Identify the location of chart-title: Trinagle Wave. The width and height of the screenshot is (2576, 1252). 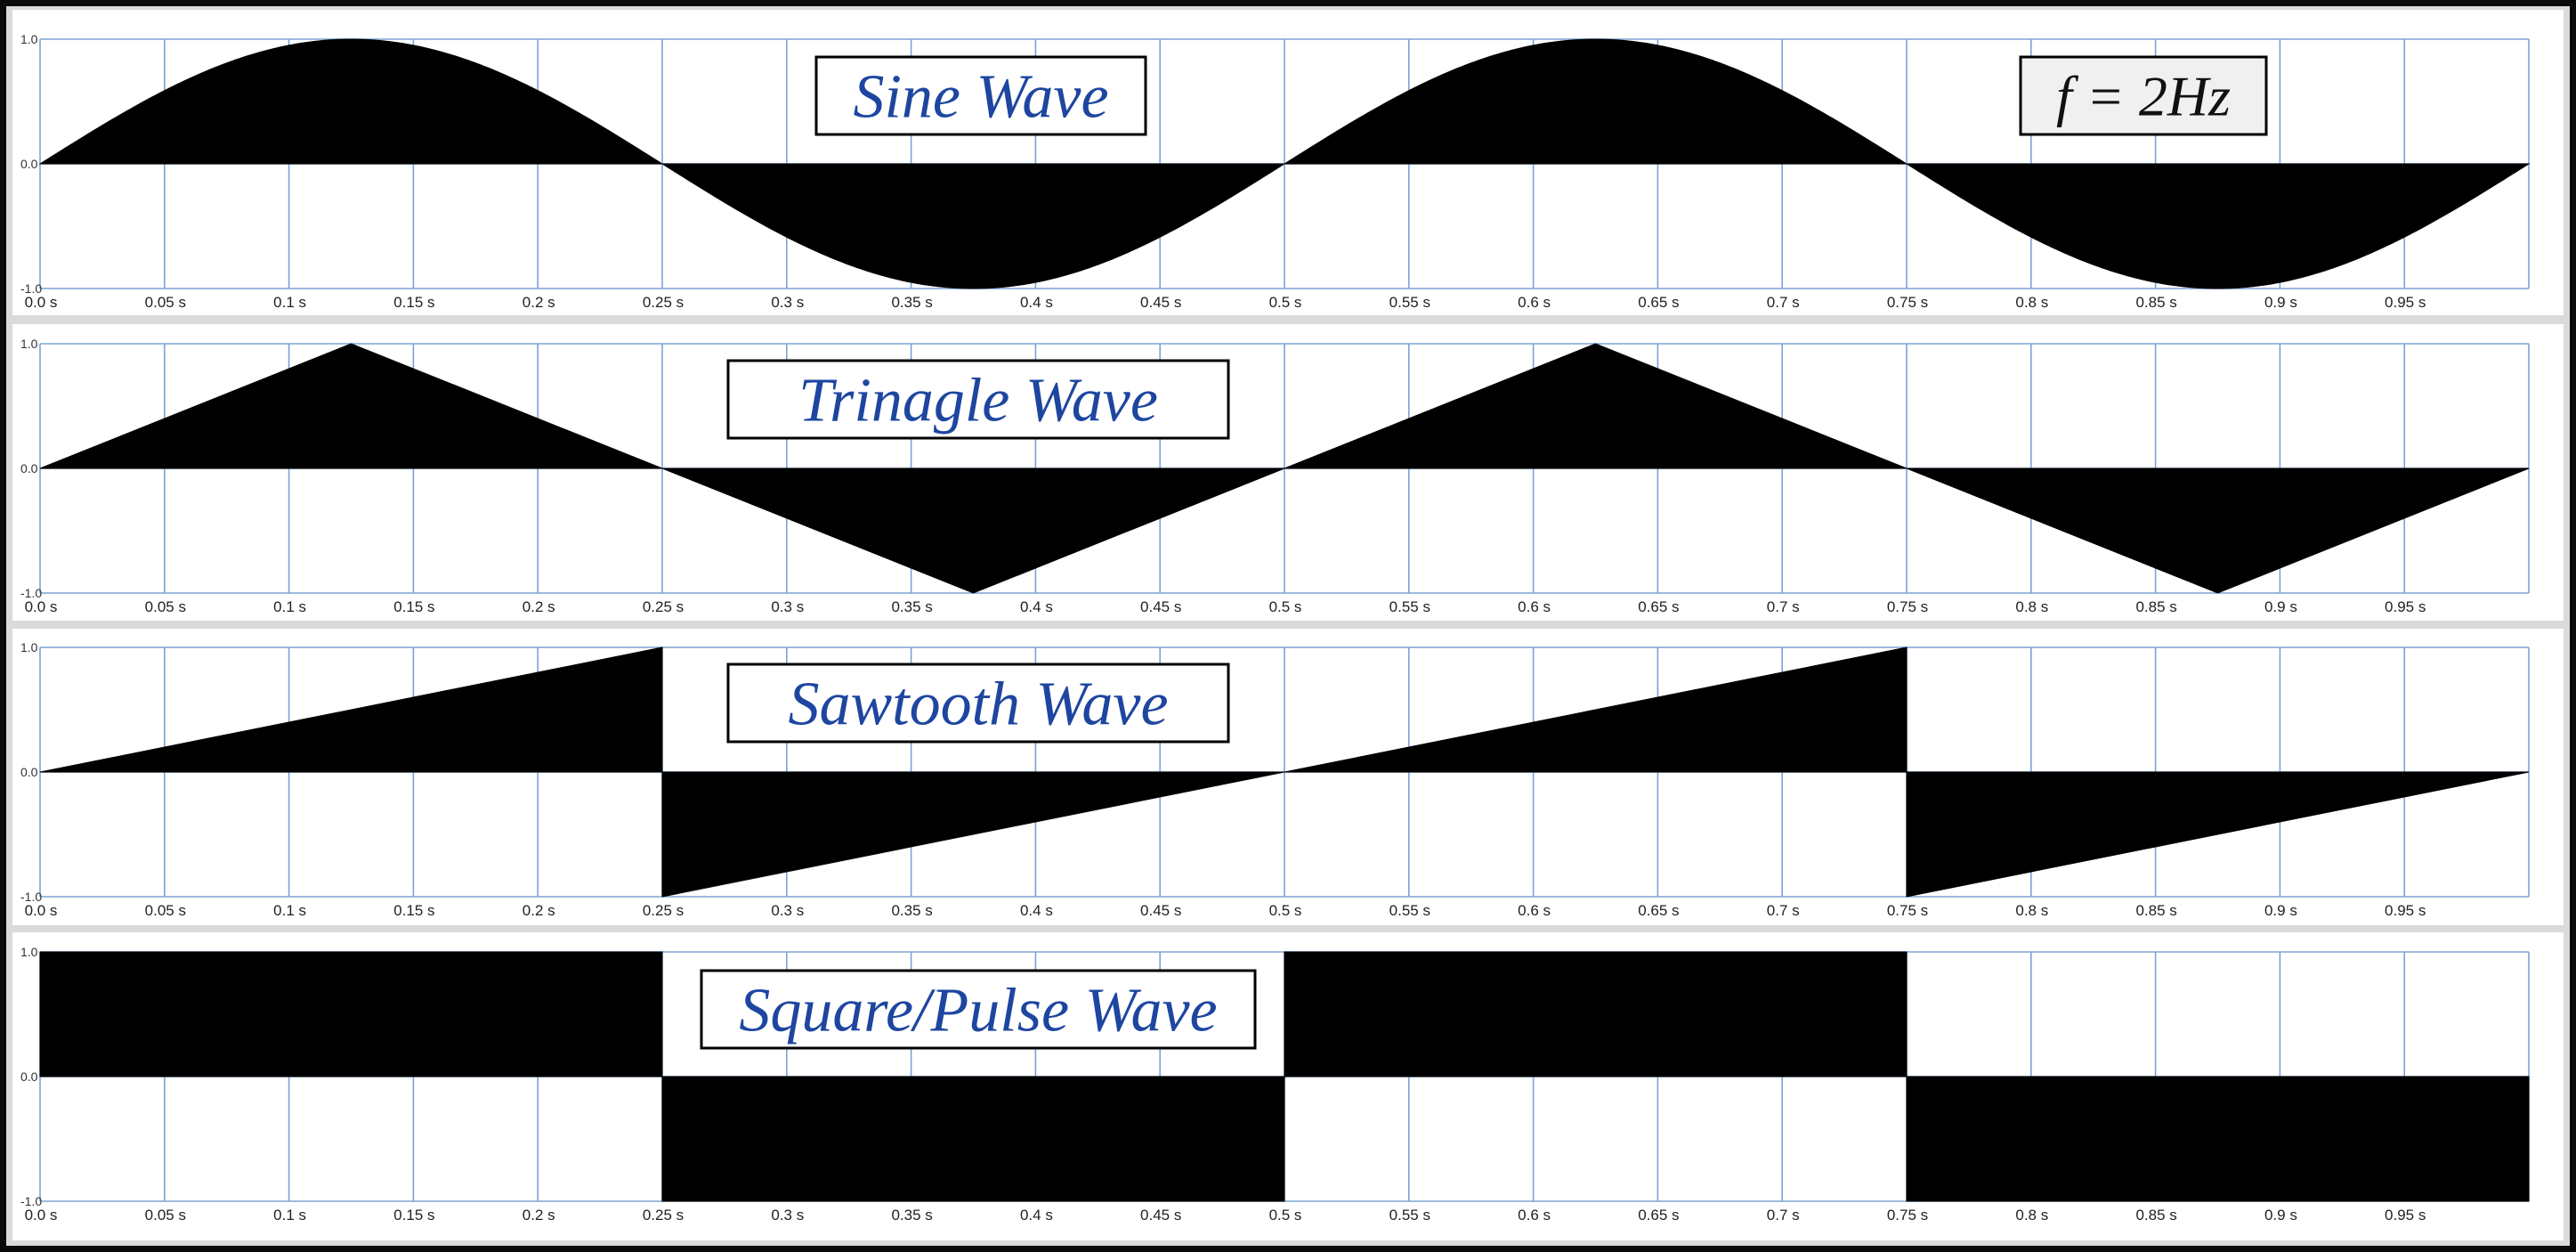
(978, 401).